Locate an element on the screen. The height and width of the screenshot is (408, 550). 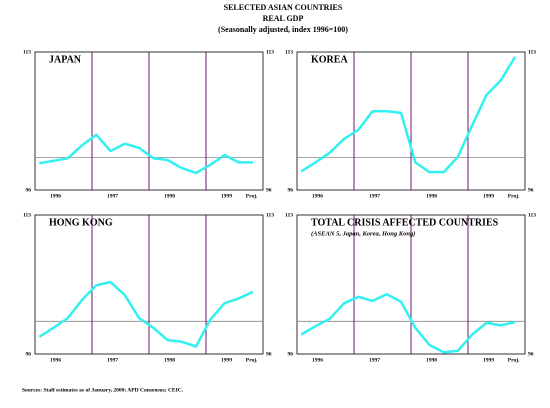
panel-title: TOTAL CRISIS AFFECTED COUNTRIES is located at coordinates (405, 222).